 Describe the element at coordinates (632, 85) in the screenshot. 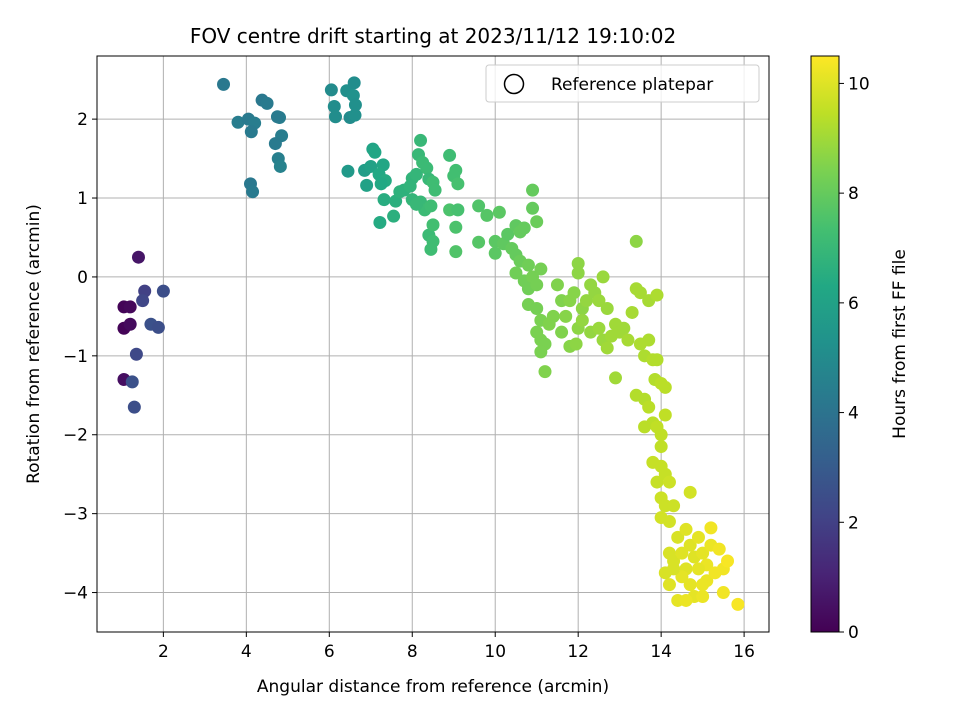

I see `legend-entry: Reference platepar` at that location.